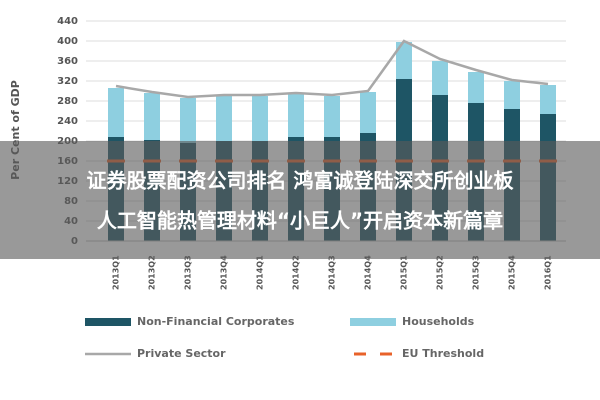  What do you see at coordinates (548, 272) in the screenshot?
I see `x-tick-label: 2016Q1` at bounding box center [548, 272].